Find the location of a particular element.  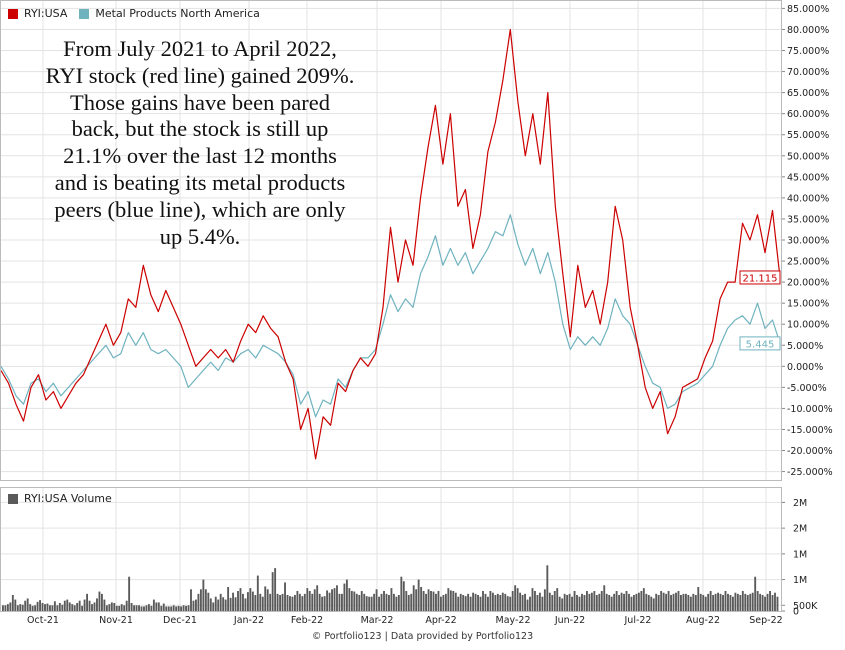

volume-legend-label: RYI:USA Volume is located at coordinates (68, 498).